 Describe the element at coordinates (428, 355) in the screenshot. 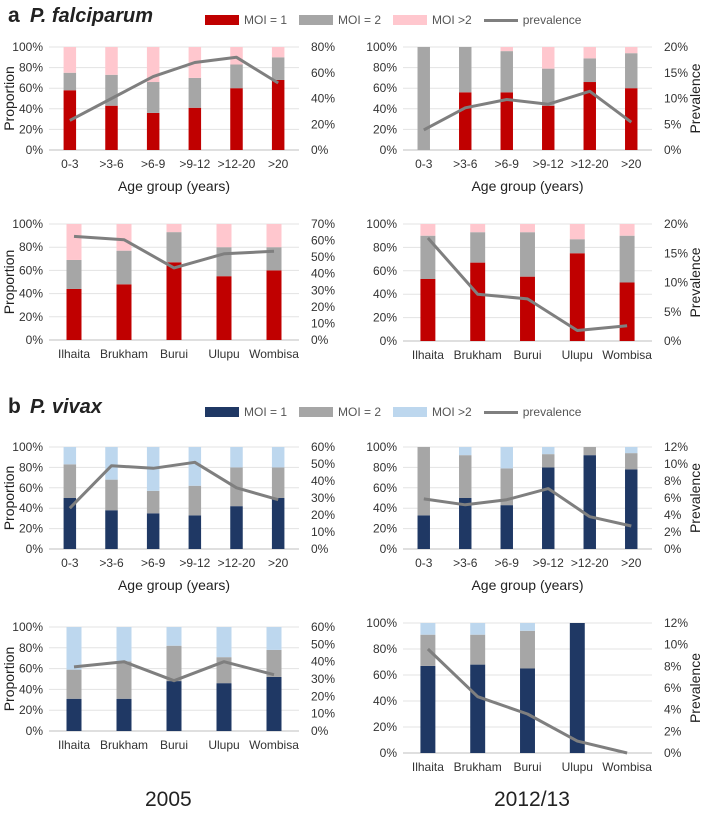

I see `a-village-2012-xtick-label: Ilhaita` at that location.